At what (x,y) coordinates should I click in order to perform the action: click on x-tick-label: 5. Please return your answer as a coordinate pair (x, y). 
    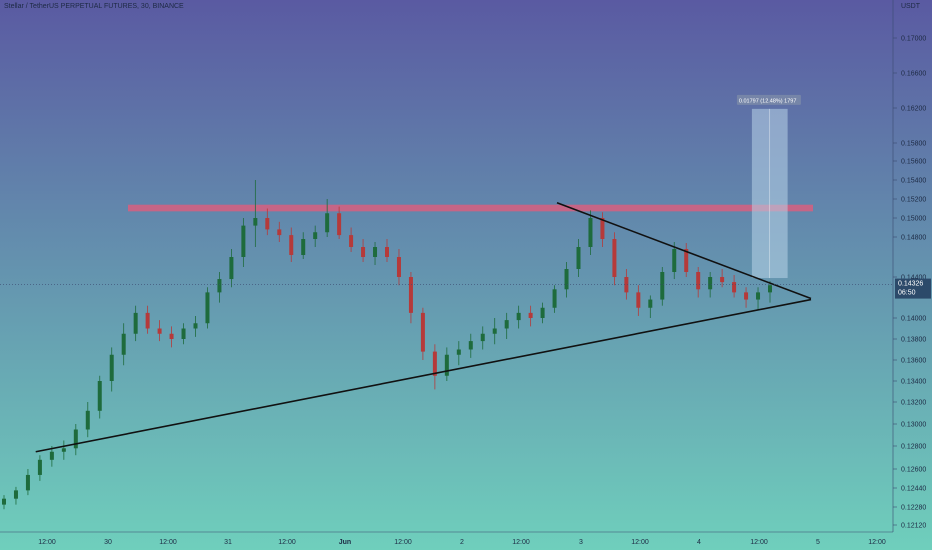
    Looking at the image, I should click on (818, 542).